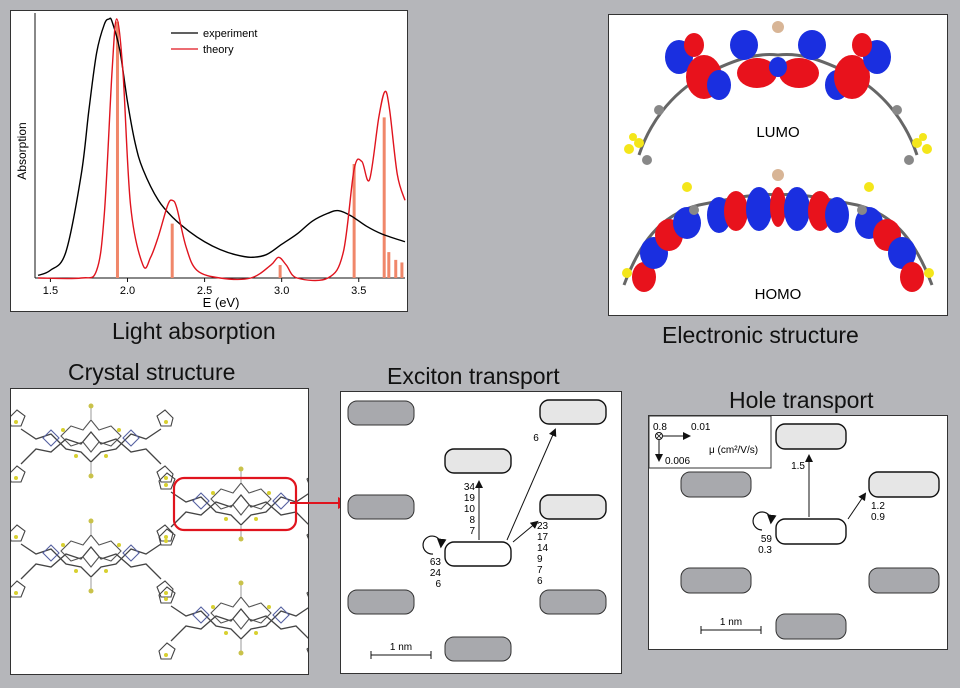 The height and width of the screenshot is (688, 960). What do you see at coordinates (811, 531) in the screenshot?
I see `hole-site-origin` at bounding box center [811, 531].